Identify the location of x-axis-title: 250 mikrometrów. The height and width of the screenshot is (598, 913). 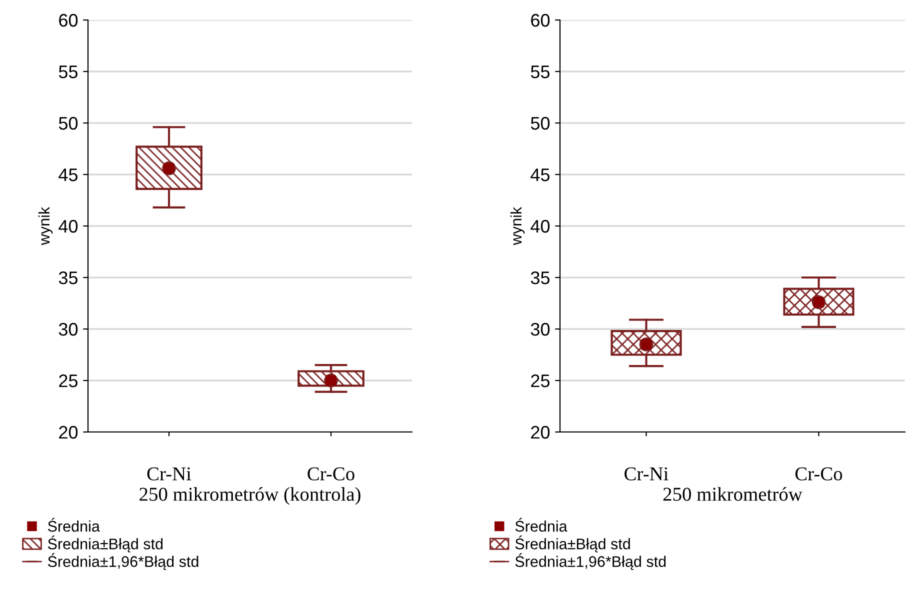
(732, 494).